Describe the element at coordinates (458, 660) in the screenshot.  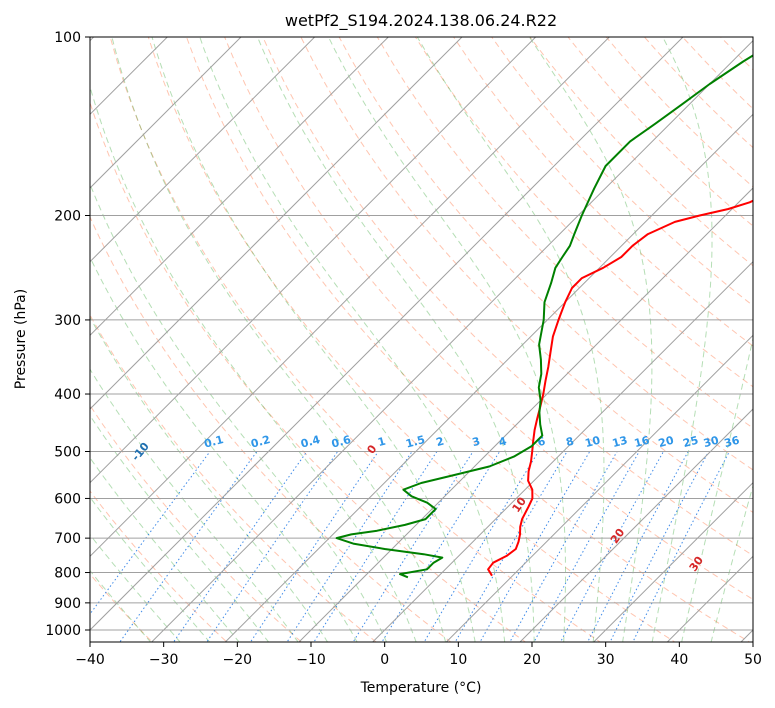
I see `x-tick-label: 10` at that location.